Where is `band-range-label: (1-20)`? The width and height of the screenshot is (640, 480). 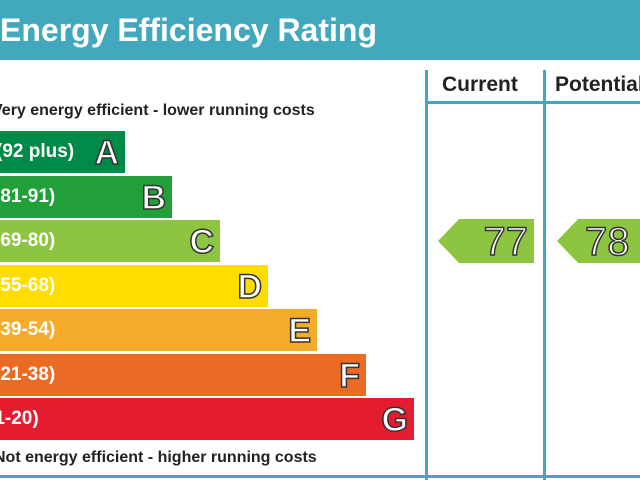
band-range-label: (1-20) is located at coordinates (19, 418).